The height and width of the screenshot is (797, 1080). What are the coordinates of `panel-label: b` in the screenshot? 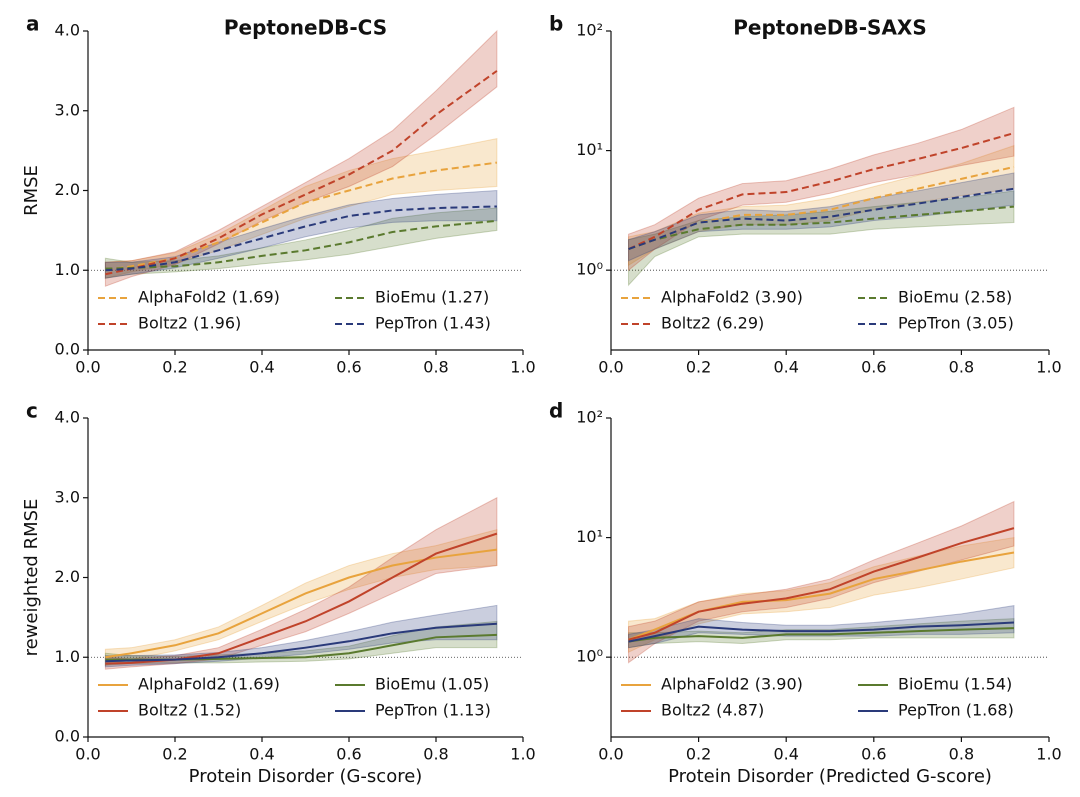 It's located at (556, 24).